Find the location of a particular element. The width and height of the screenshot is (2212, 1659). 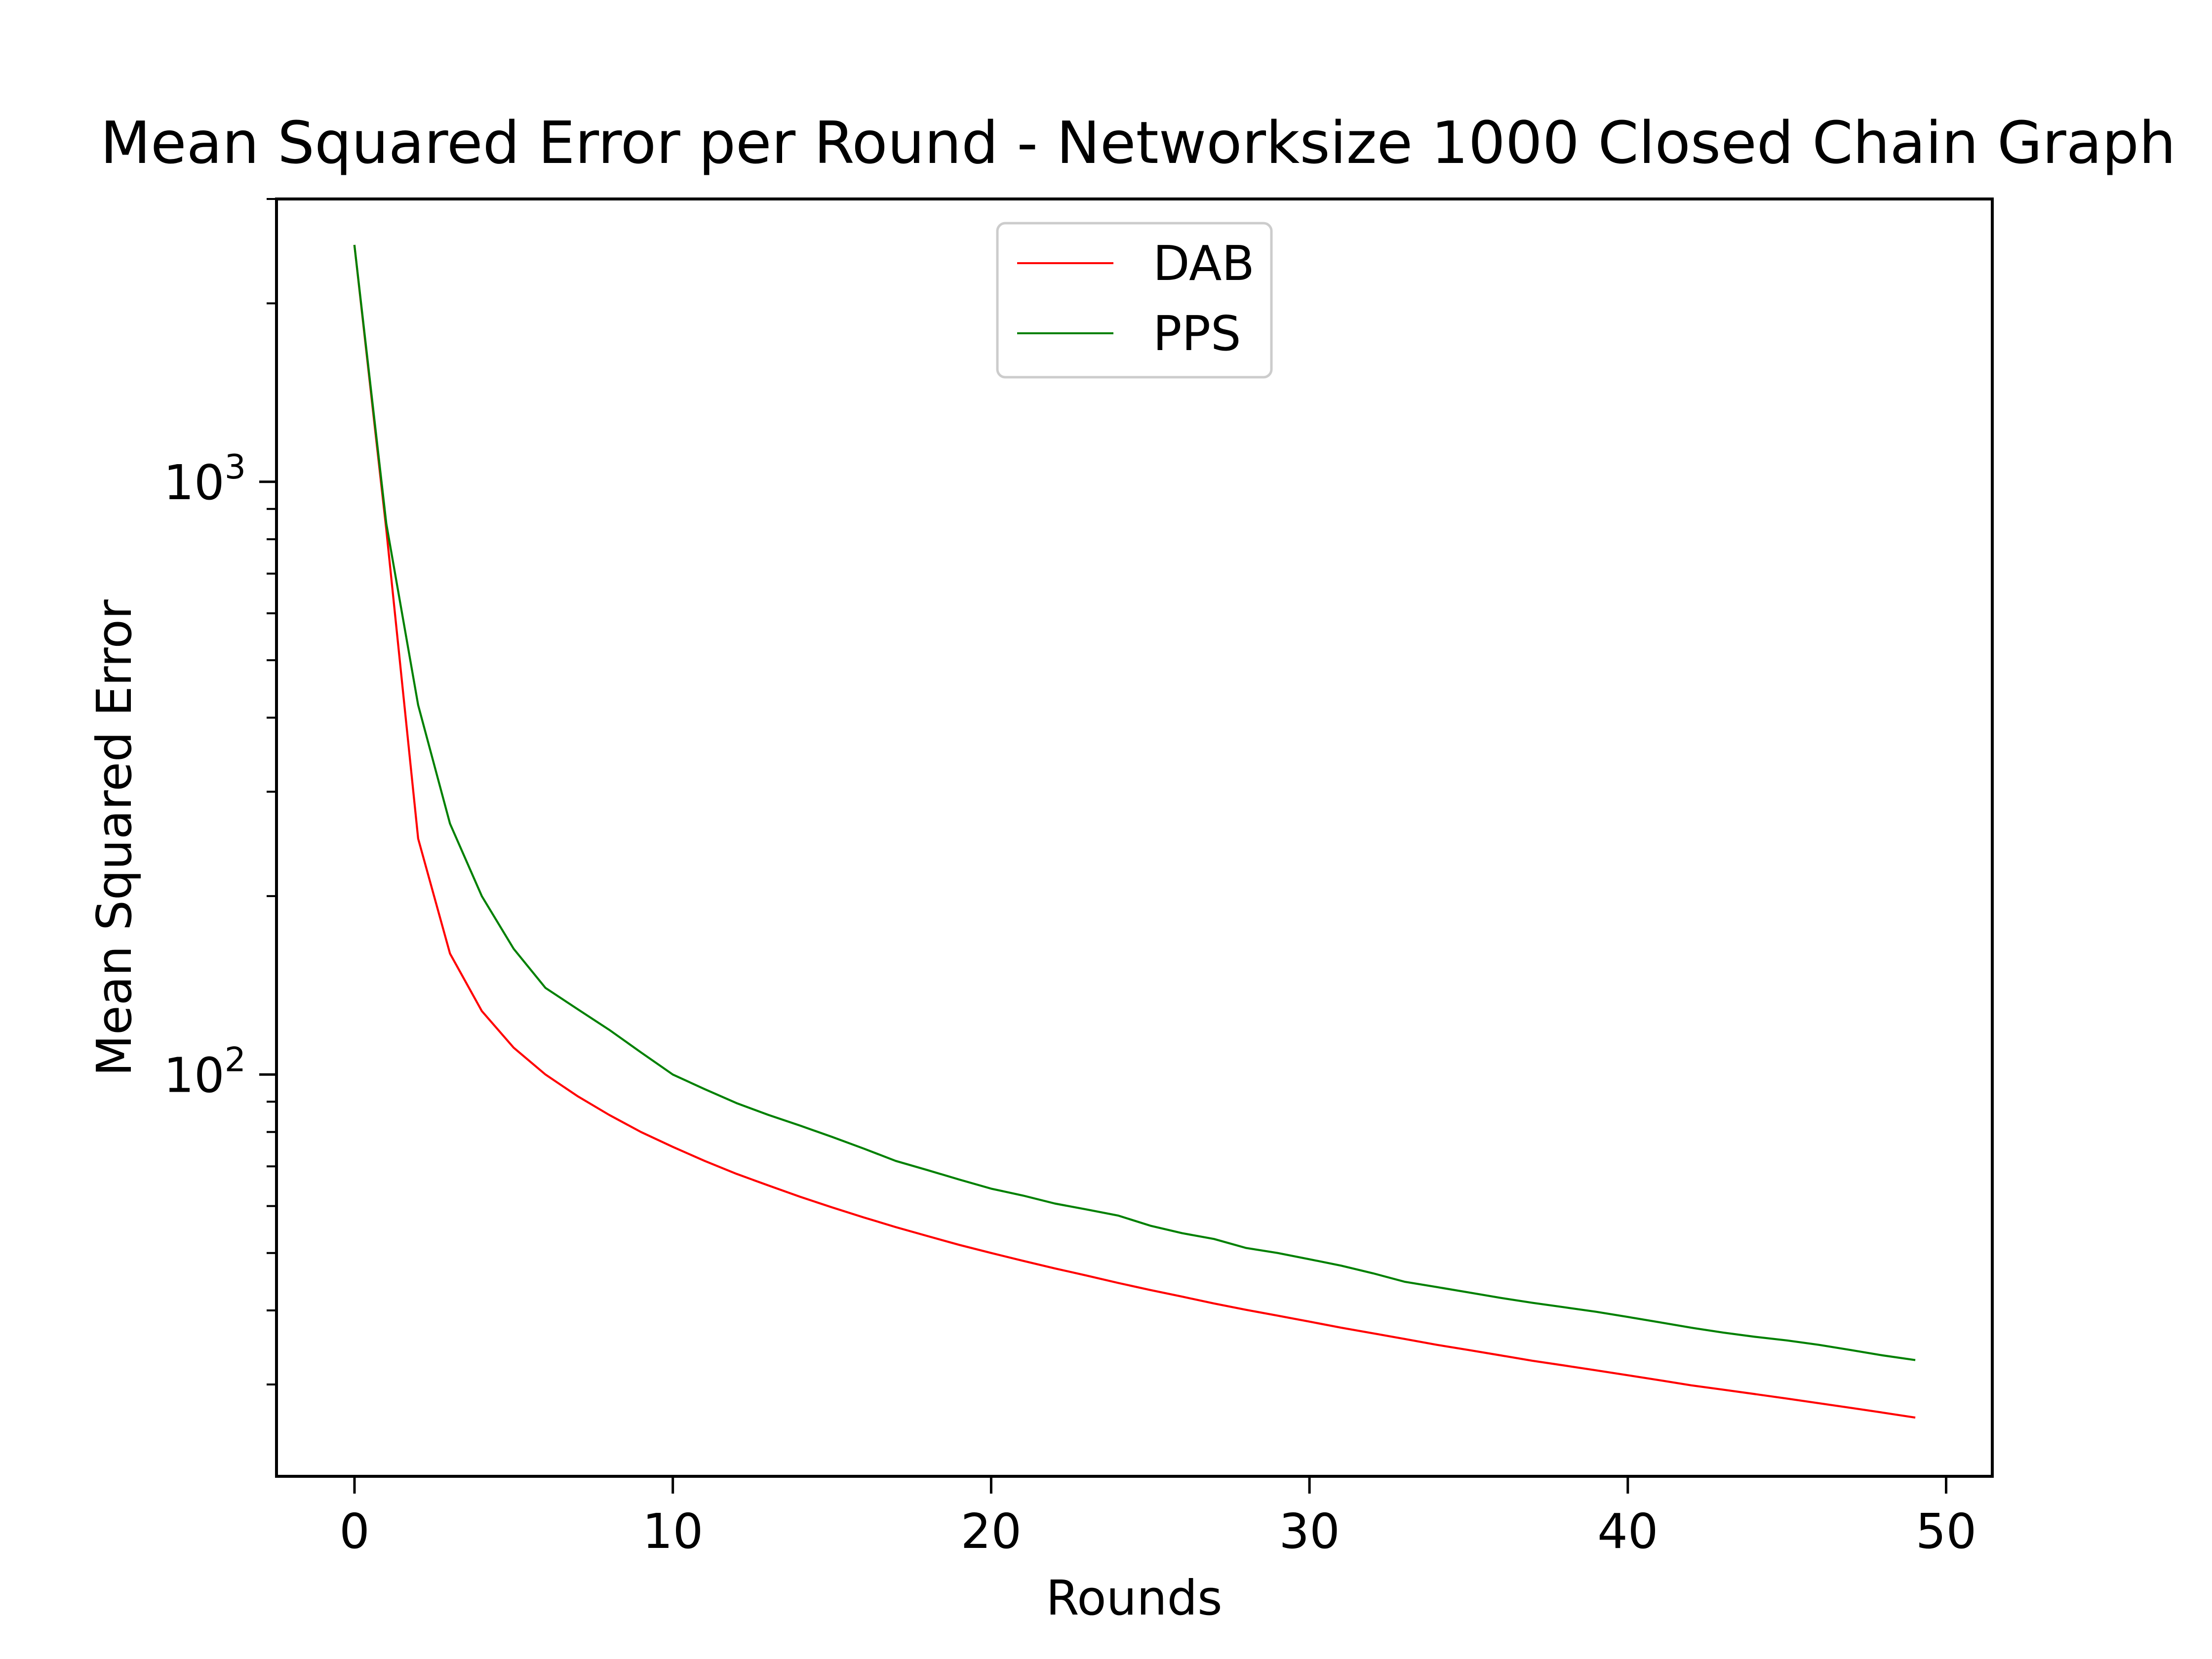

x-tick-label: 10 is located at coordinates (673, 1531).